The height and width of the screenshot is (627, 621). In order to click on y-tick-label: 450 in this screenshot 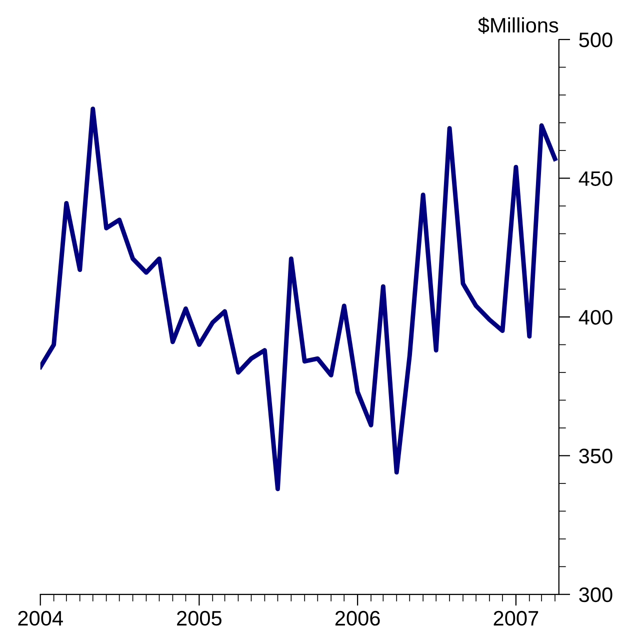, I will do `click(595, 178)`.